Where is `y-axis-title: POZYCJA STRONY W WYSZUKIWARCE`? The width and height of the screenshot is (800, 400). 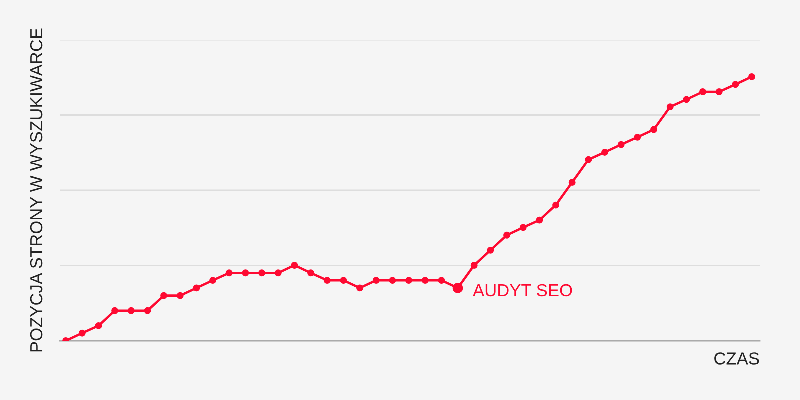
y-axis-title: POZYCJA STRONY W WYSZUKIWARCE is located at coordinates (36, 190).